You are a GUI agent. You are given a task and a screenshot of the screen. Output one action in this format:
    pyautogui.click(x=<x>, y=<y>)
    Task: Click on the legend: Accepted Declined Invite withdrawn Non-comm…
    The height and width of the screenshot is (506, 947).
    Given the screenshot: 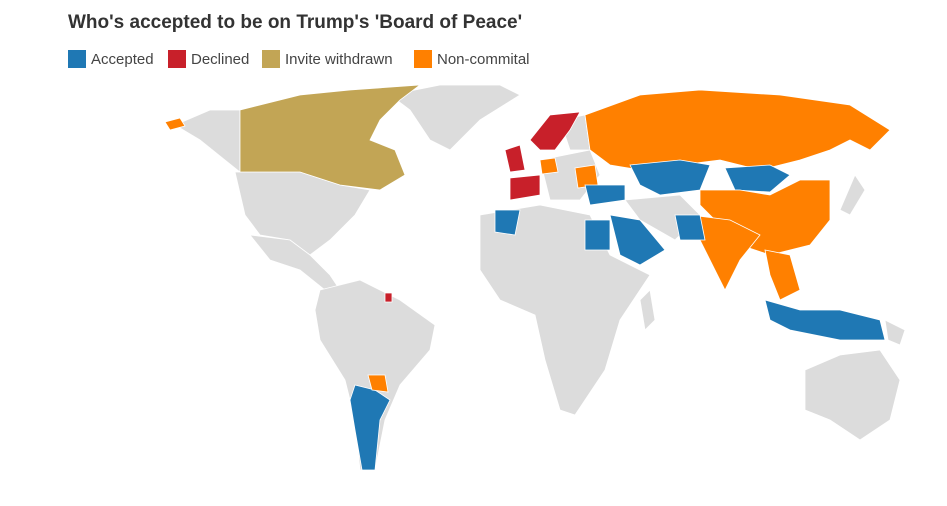 What is the action you would take?
    pyautogui.click(x=299, y=59)
    